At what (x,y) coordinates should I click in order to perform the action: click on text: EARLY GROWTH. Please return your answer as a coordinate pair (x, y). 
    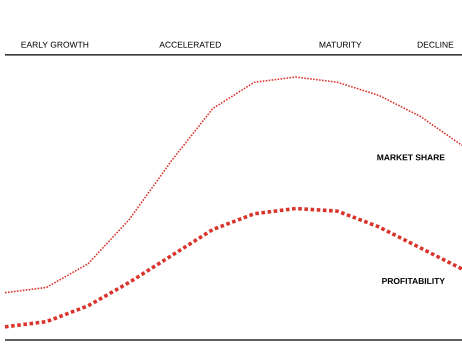
    Looking at the image, I should click on (55, 45).